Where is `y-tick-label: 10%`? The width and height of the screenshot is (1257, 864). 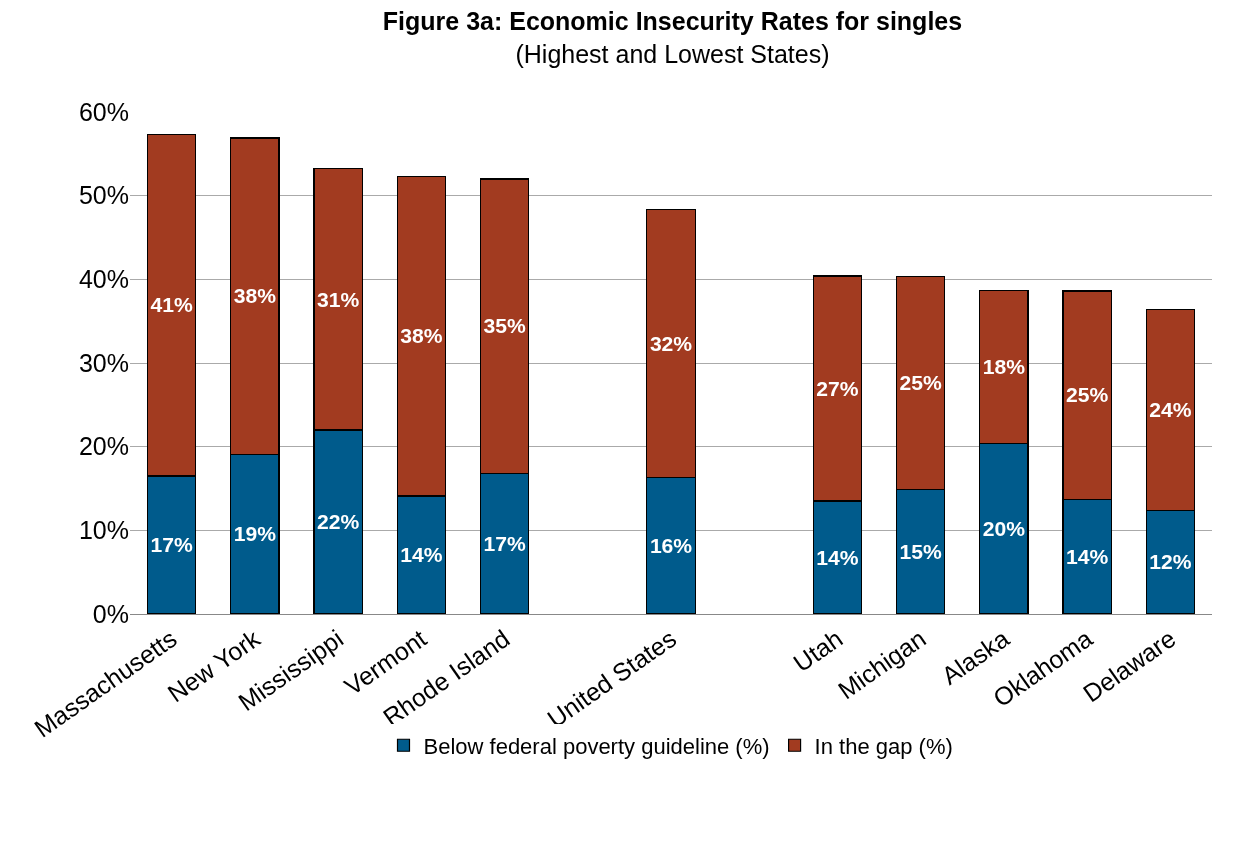
y-tick-label: 10% is located at coordinates (103, 530).